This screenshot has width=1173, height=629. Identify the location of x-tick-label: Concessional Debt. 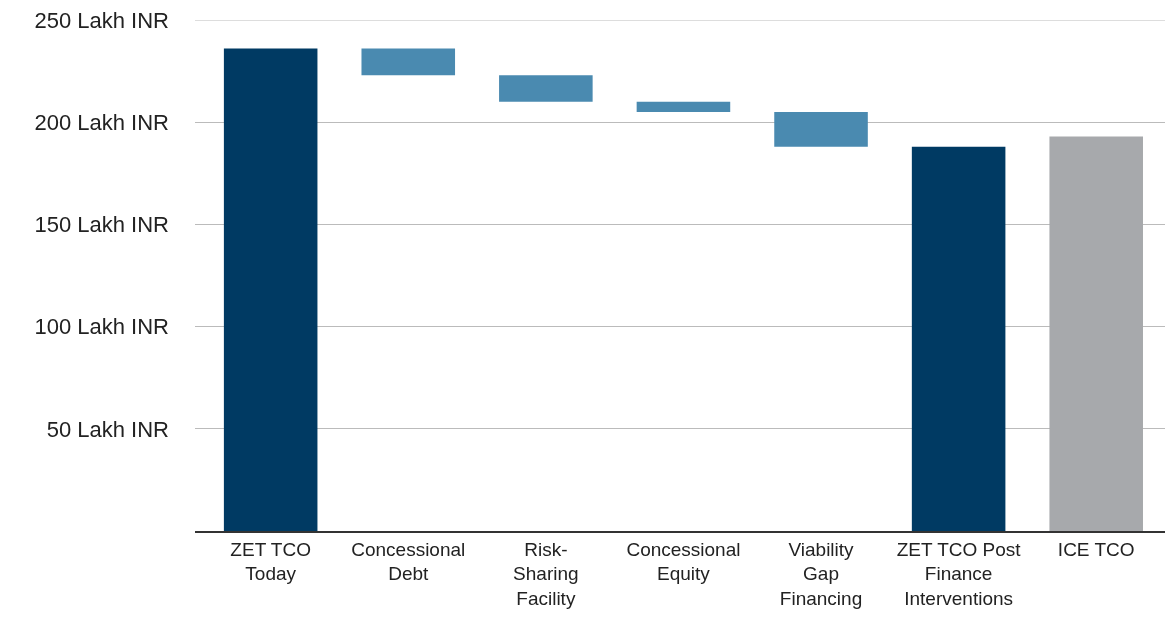
(408, 561).